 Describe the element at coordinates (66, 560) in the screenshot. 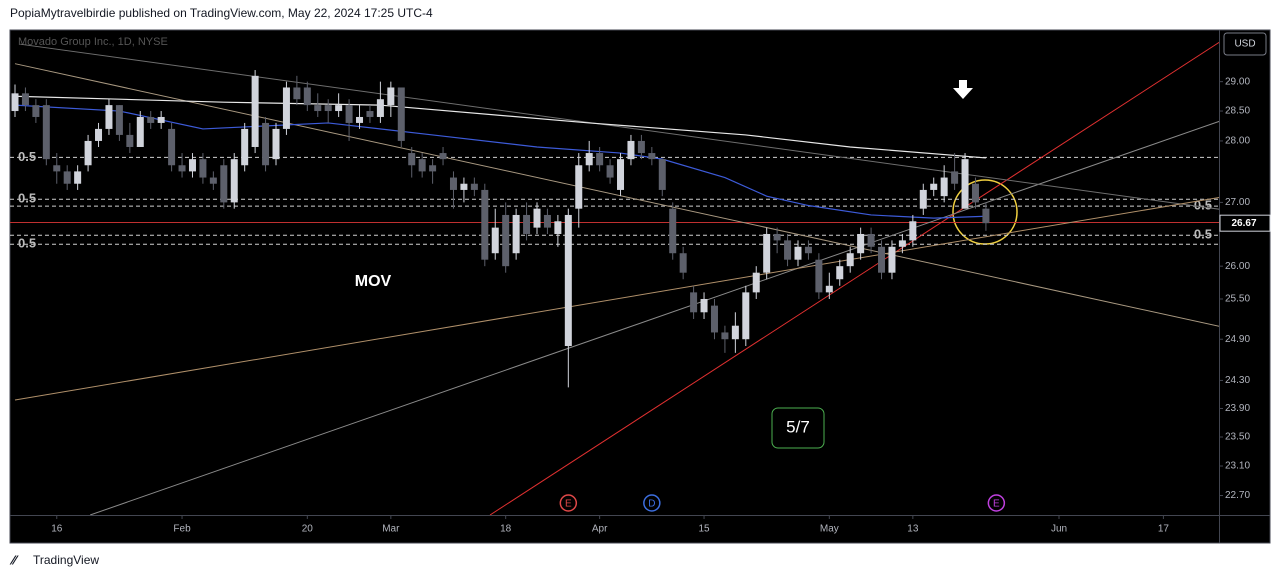

I see `footer: TradingView` at that location.